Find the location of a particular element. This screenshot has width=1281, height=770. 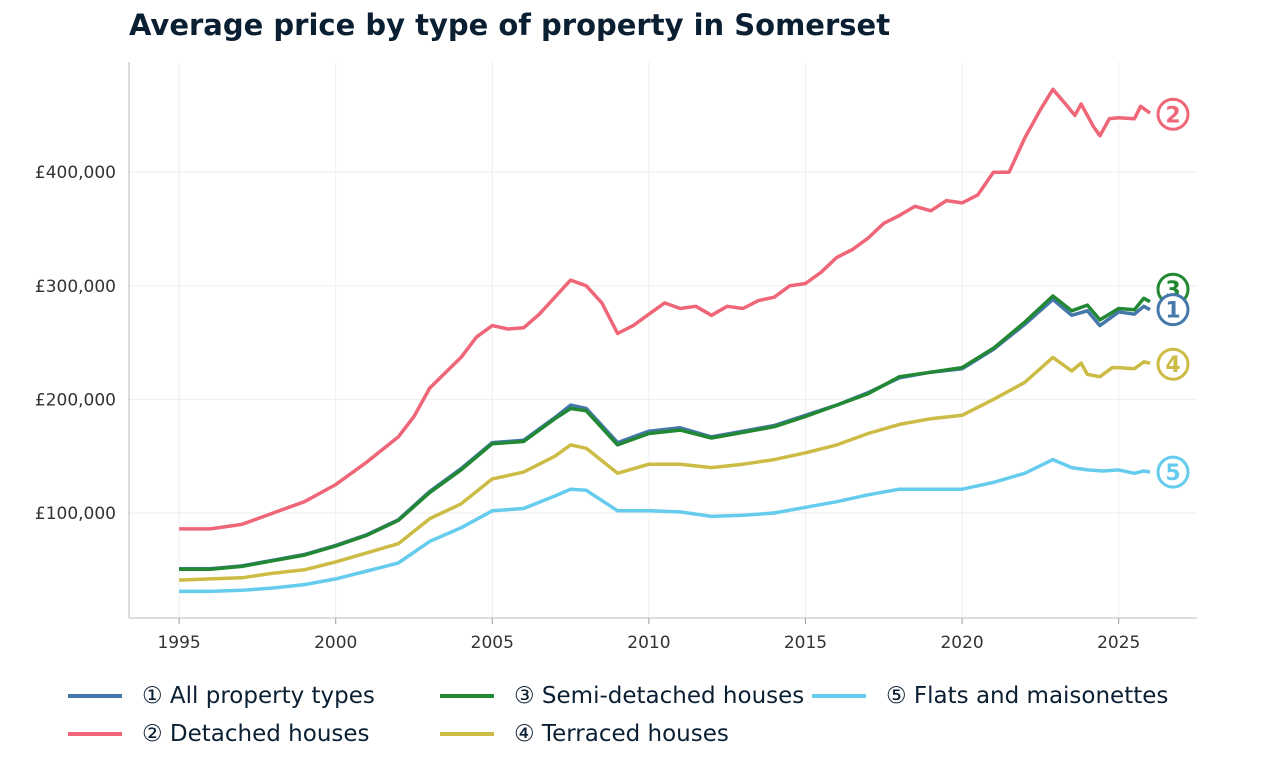

legend-item: ② Detached houses is located at coordinates (254, 734).